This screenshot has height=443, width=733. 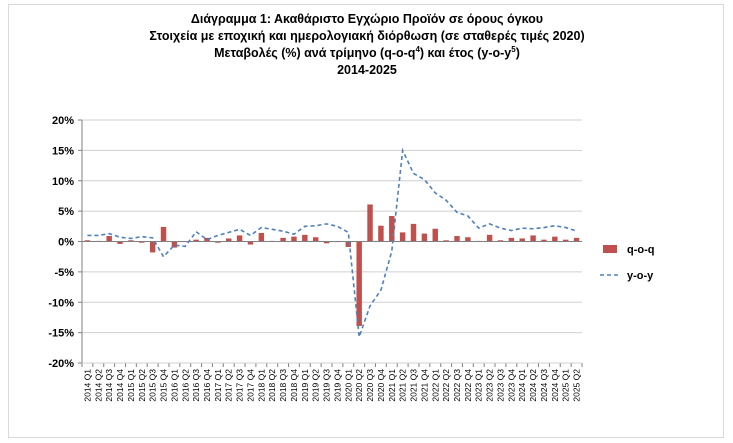 What do you see at coordinates (392, 385) in the screenshot?
I see `x-tick-label: 2021 Q1` at bounding box center [392, 385].